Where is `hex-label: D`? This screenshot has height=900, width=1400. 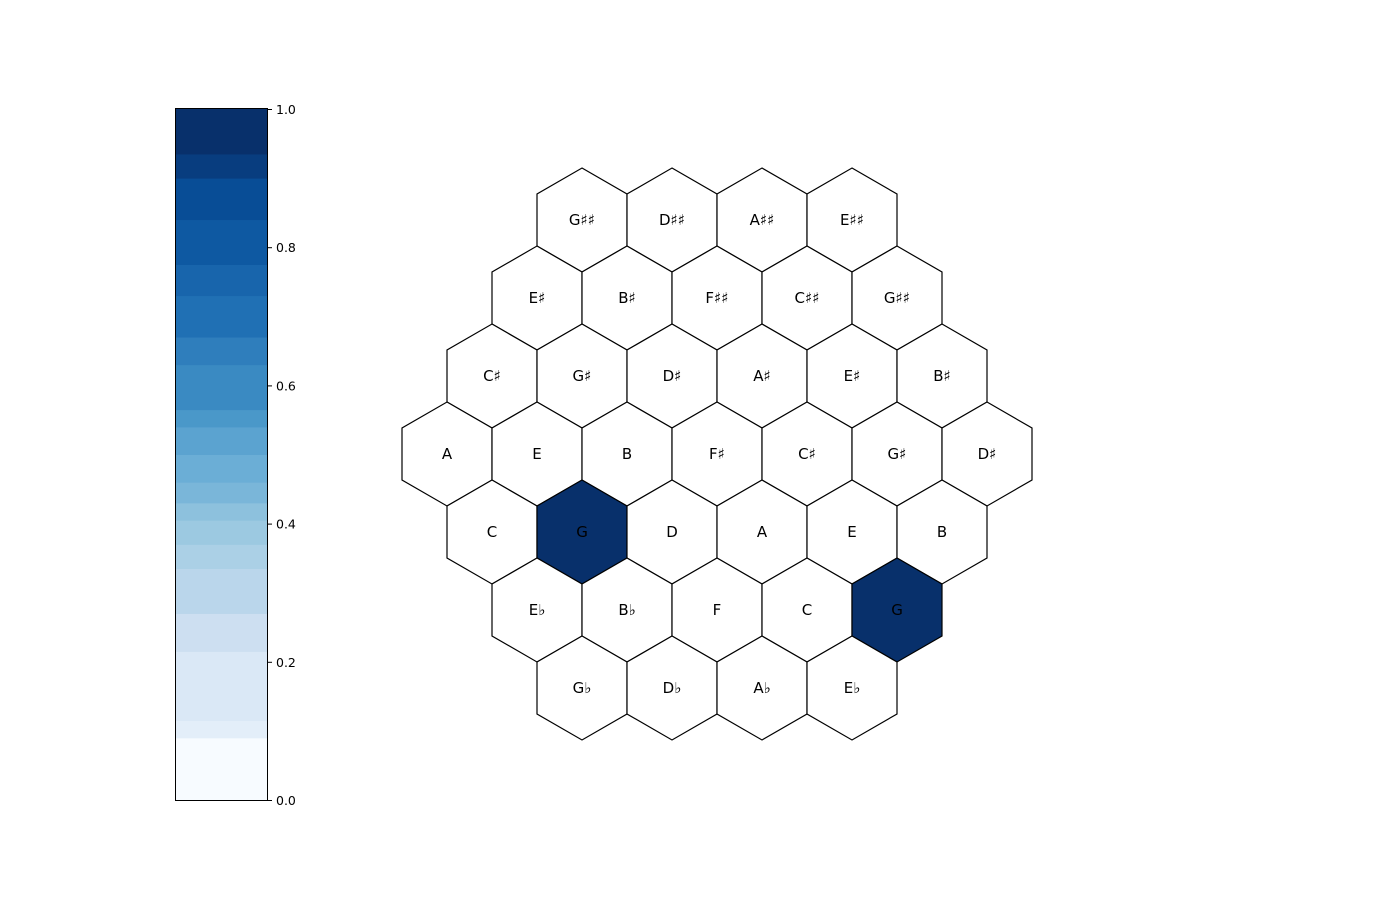
hex-label: D is located at coordinates (672, 532).